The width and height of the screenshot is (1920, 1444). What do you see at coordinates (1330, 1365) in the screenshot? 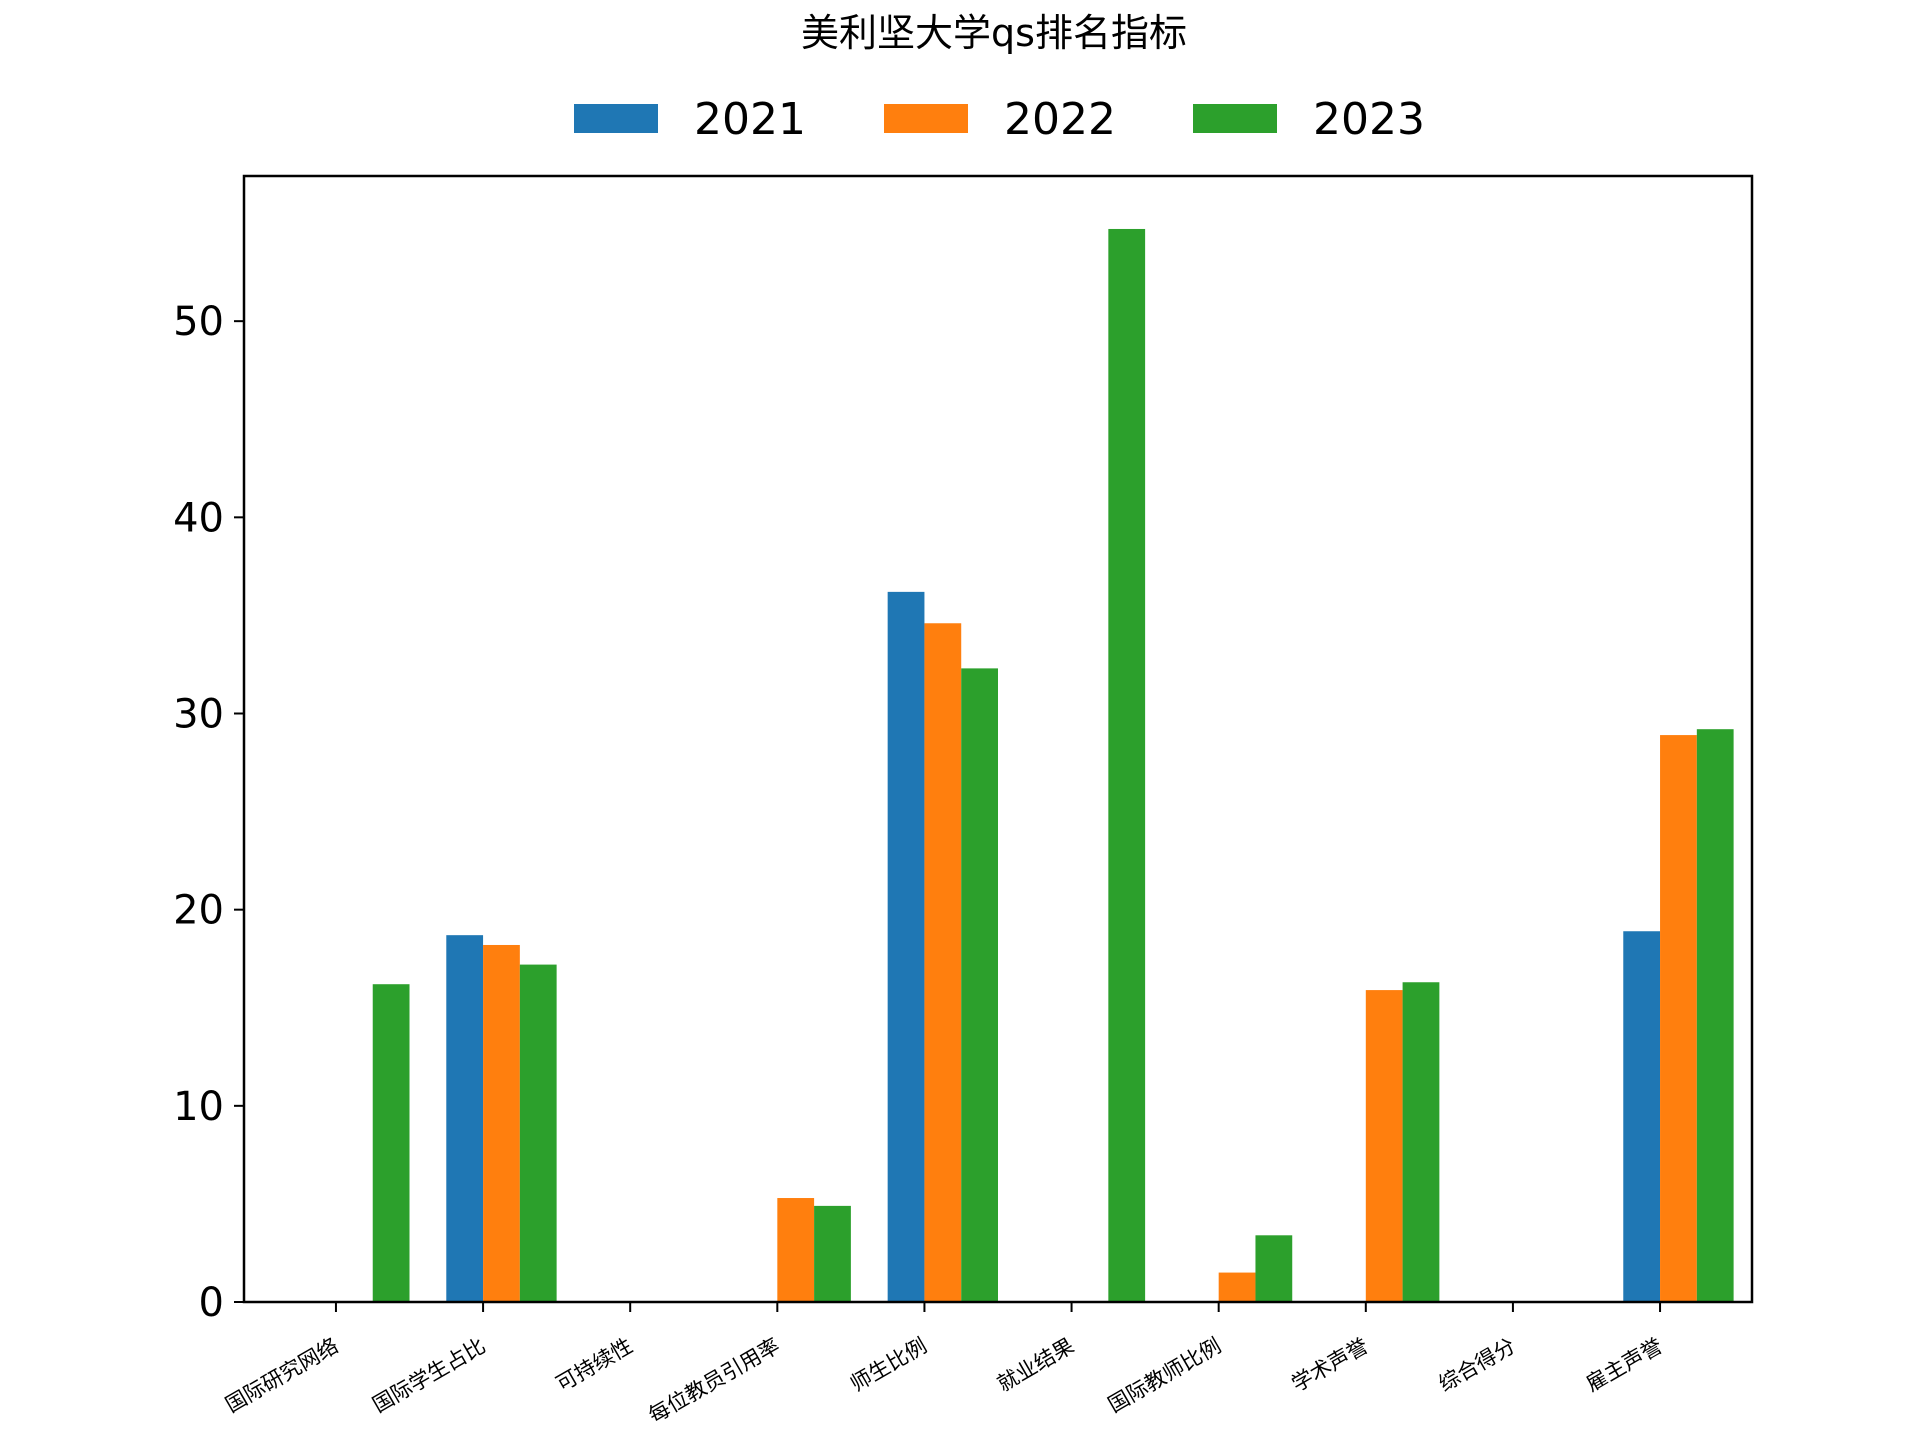
I see `xtick-label: 学术声誉` at bounding box center [1330, 1365].